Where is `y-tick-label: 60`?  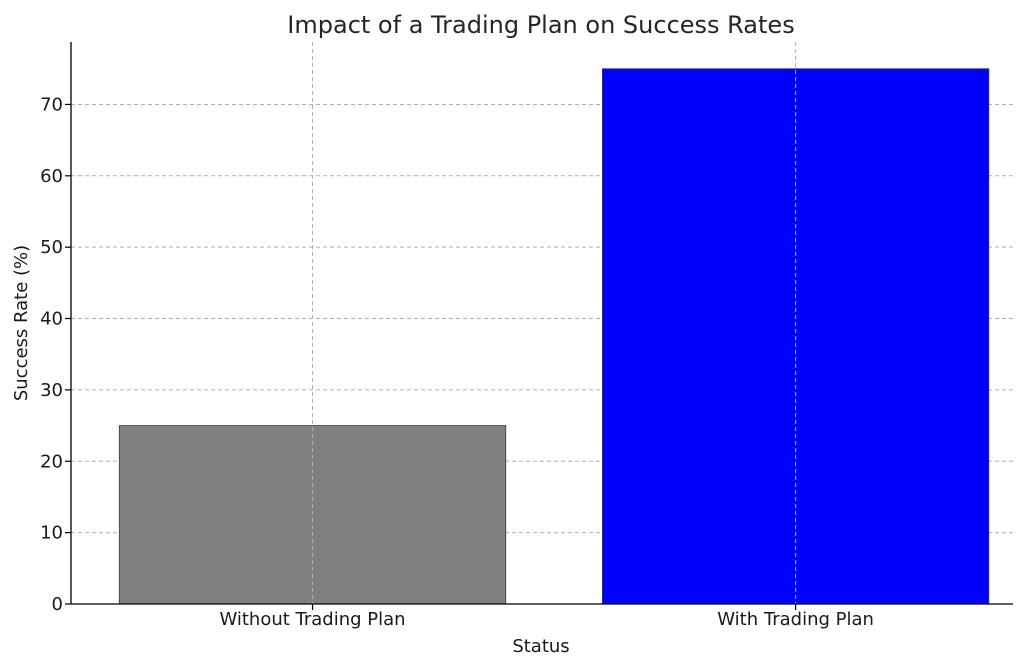
y-tick-label: 60 is located at coordinates (51, 176).